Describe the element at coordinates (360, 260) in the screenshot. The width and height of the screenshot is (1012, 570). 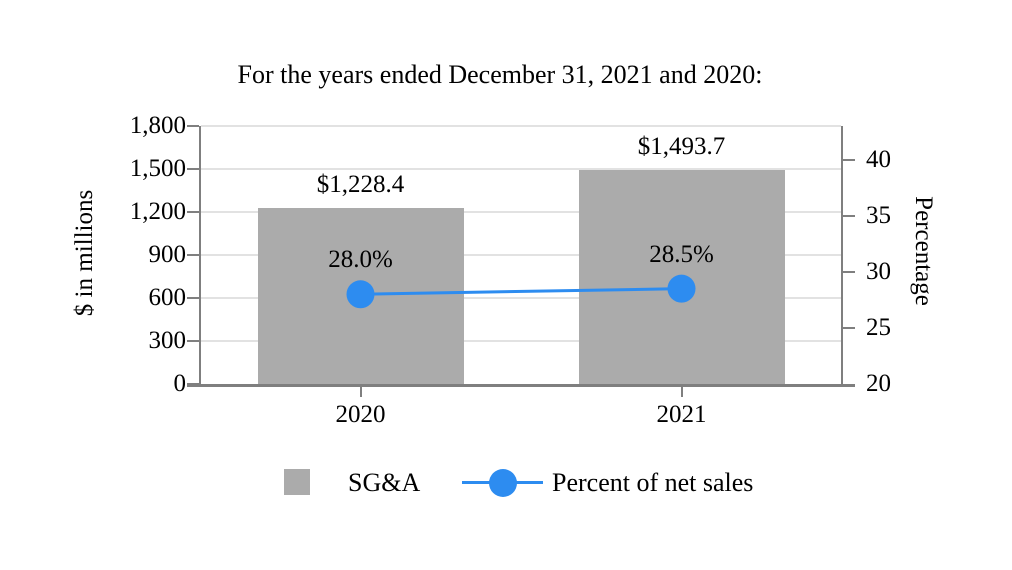
I see `percent-value-label: 28.0%` at that location.